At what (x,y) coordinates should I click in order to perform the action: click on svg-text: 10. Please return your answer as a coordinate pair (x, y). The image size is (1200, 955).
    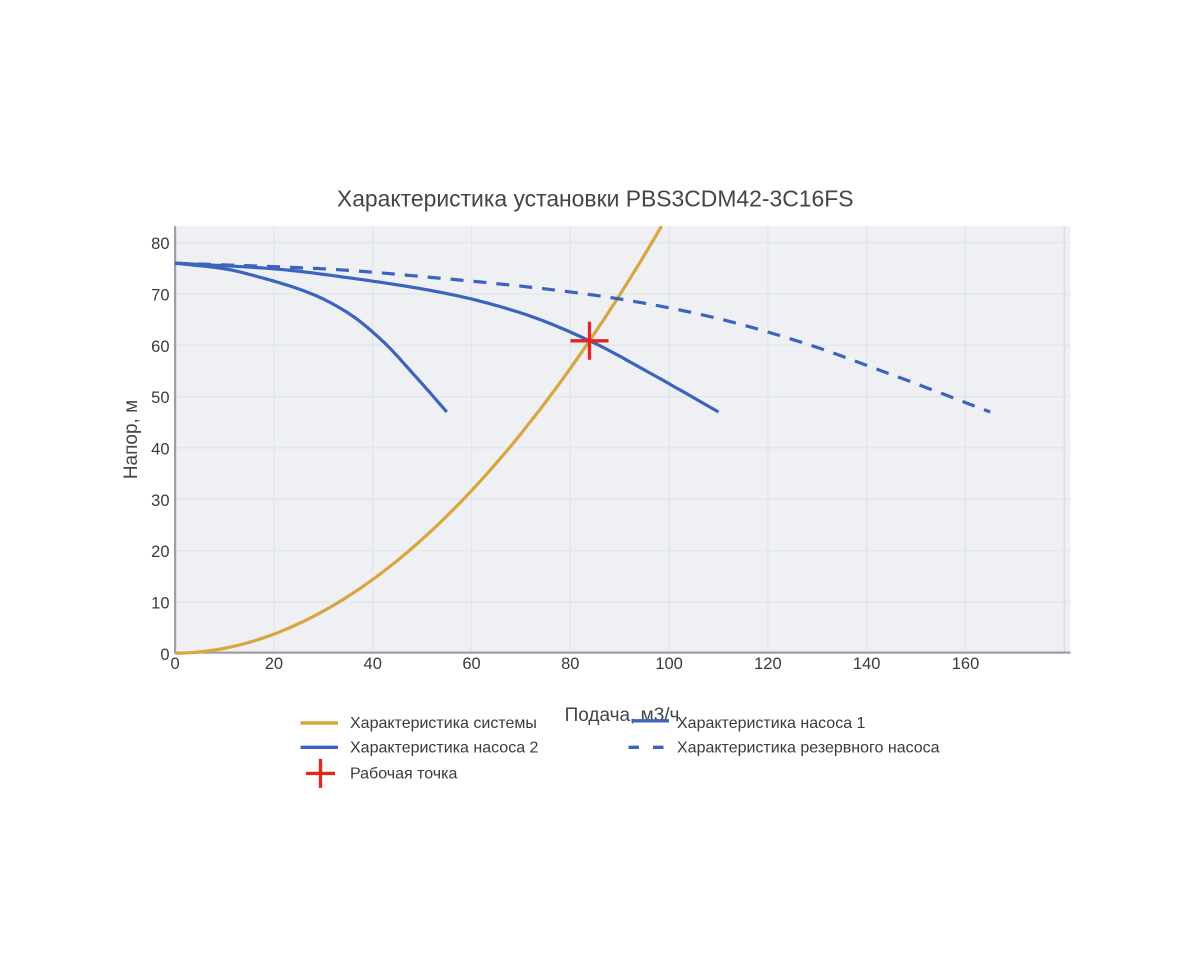
    Looking at the image, I should click on (160, 604).